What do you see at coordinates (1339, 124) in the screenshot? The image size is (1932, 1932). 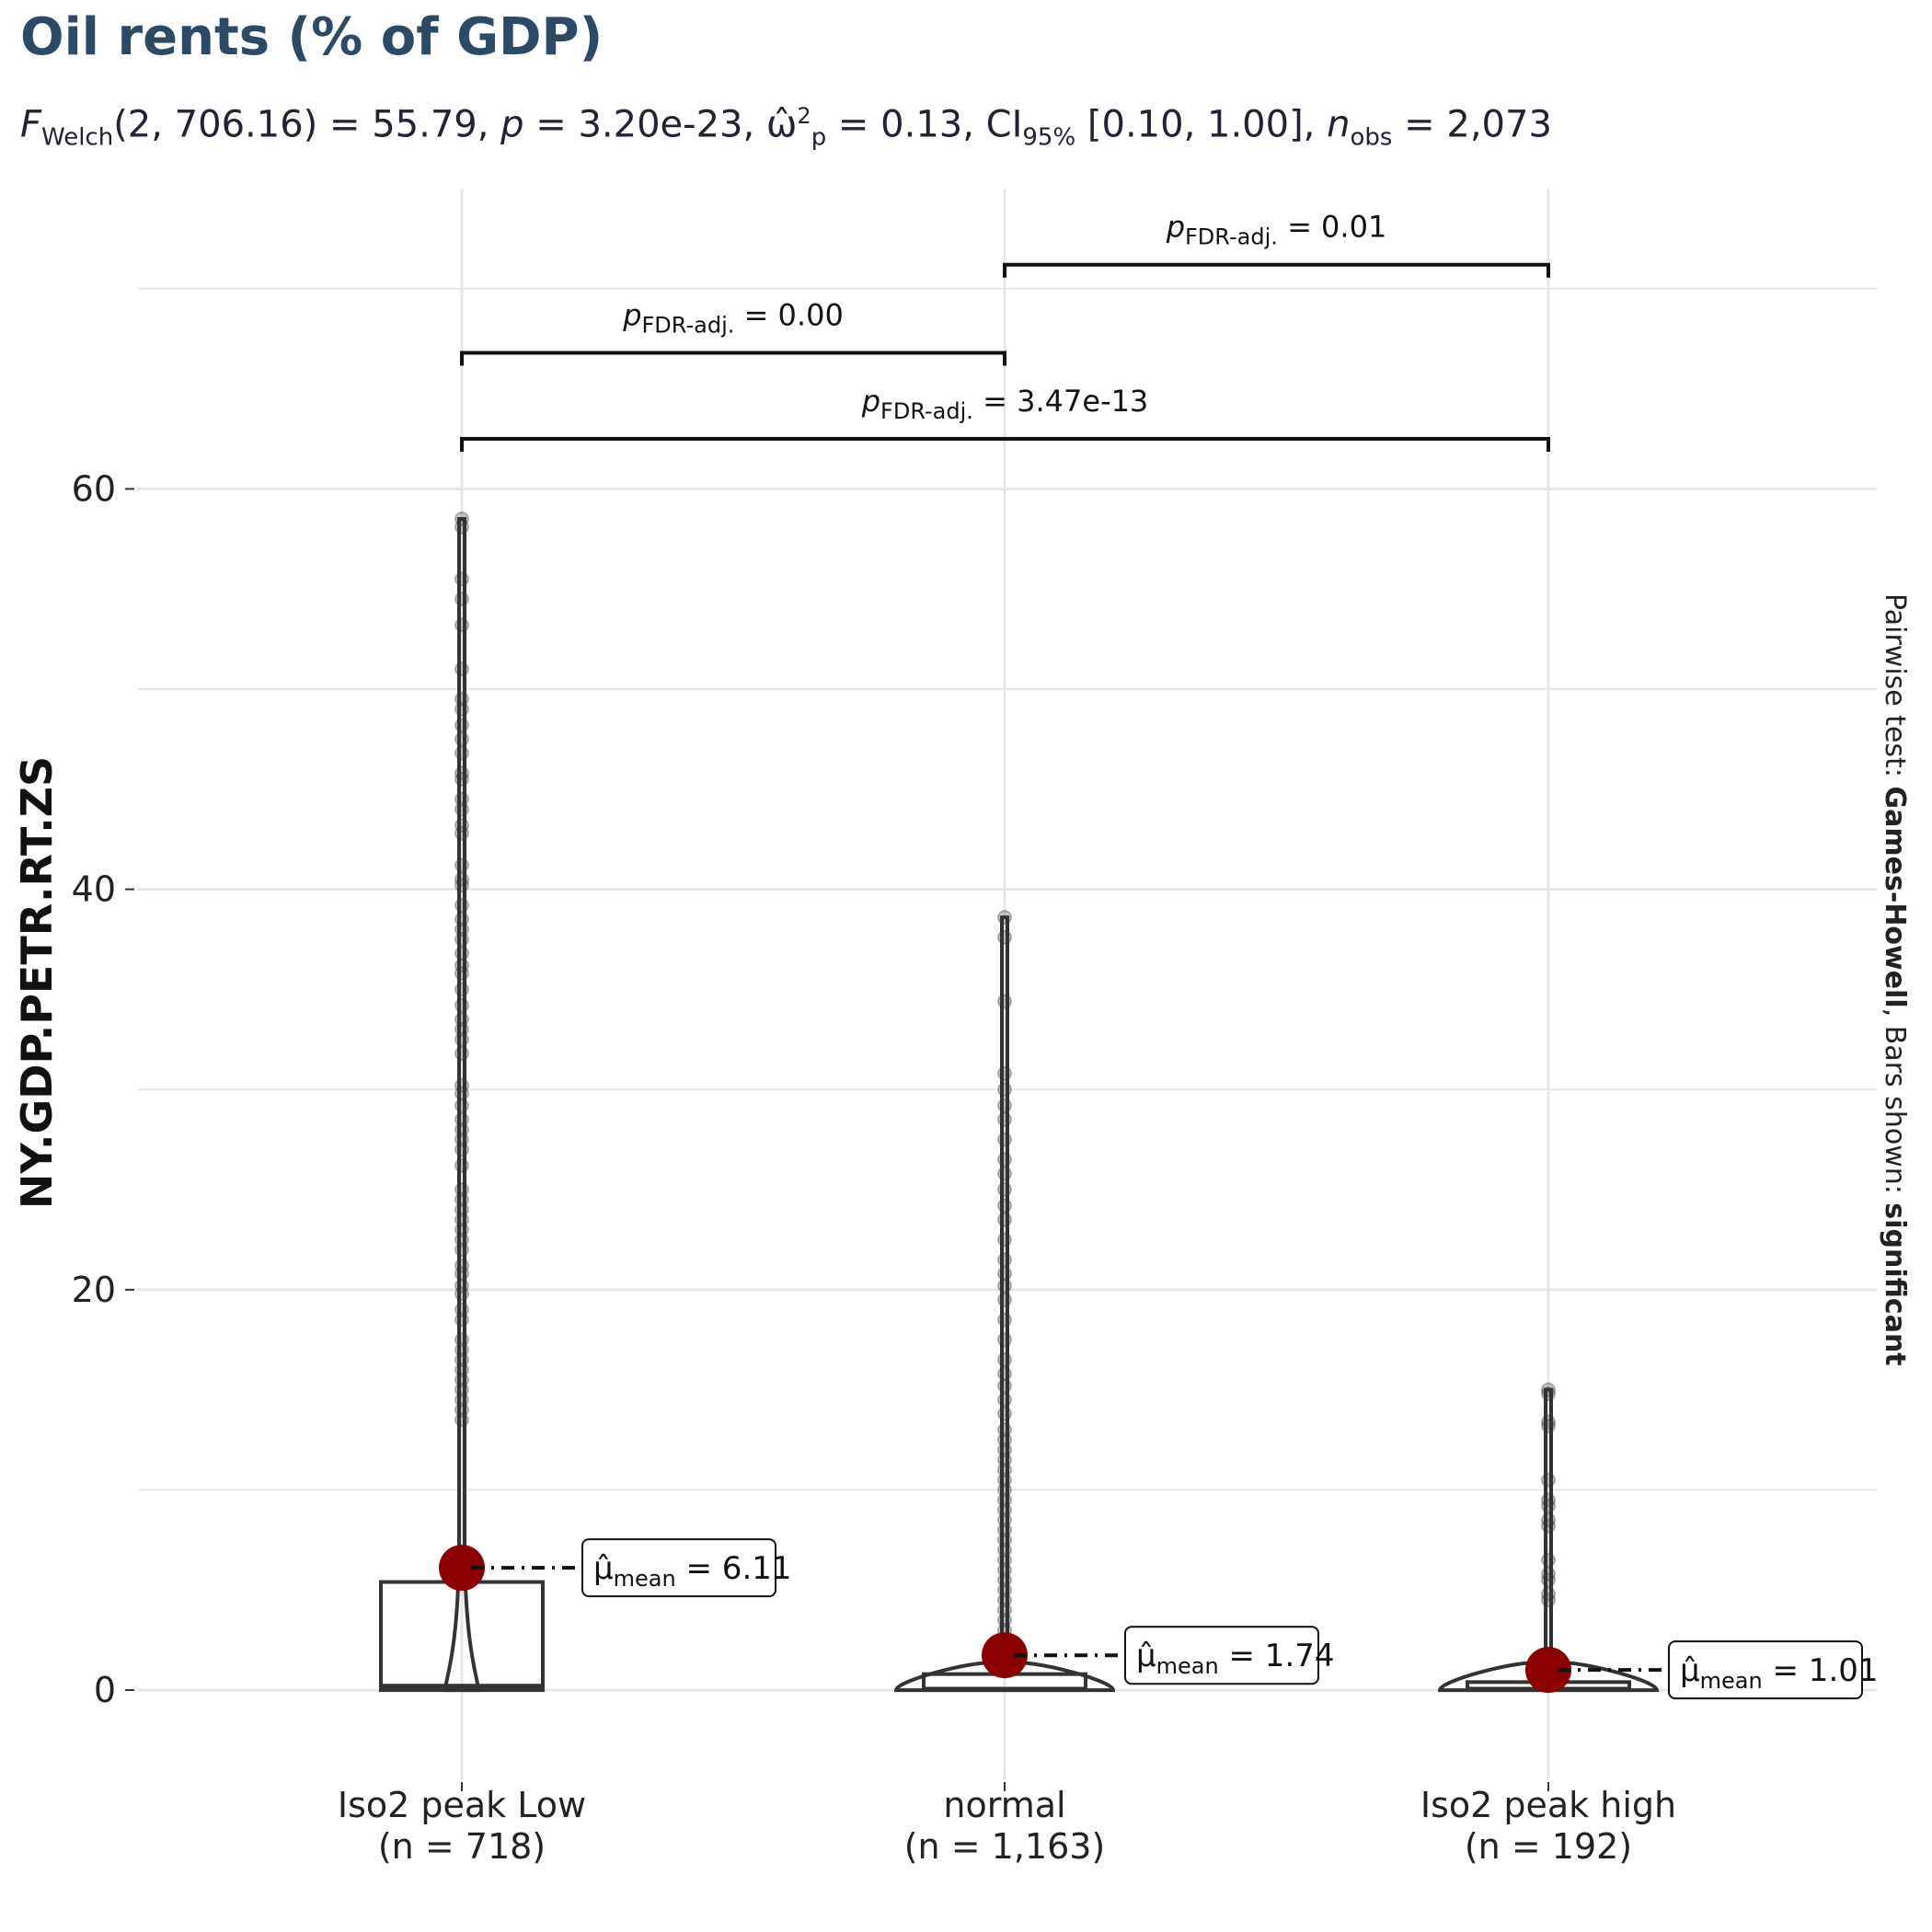 I see `n-label: n` at bounding box center [1339, 124].